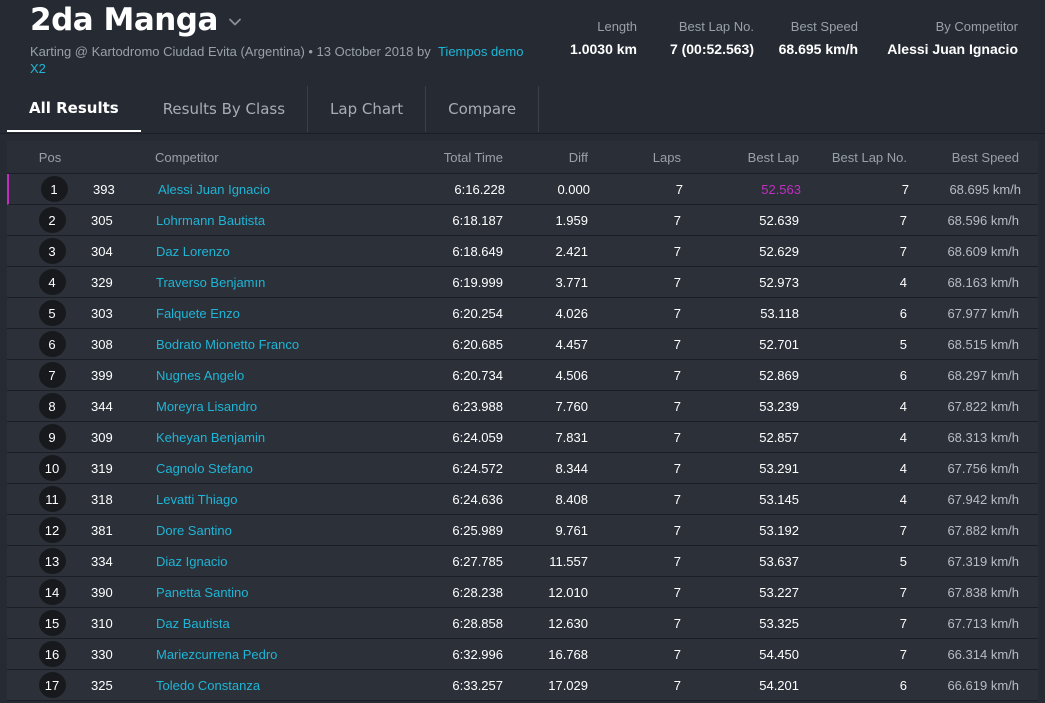 The height and width of the screenshot is (703, 1045). What do you see at coordinates (545, 623) in the screenshot?
I see `diff: 12.630` at bounding box center [545, 623].